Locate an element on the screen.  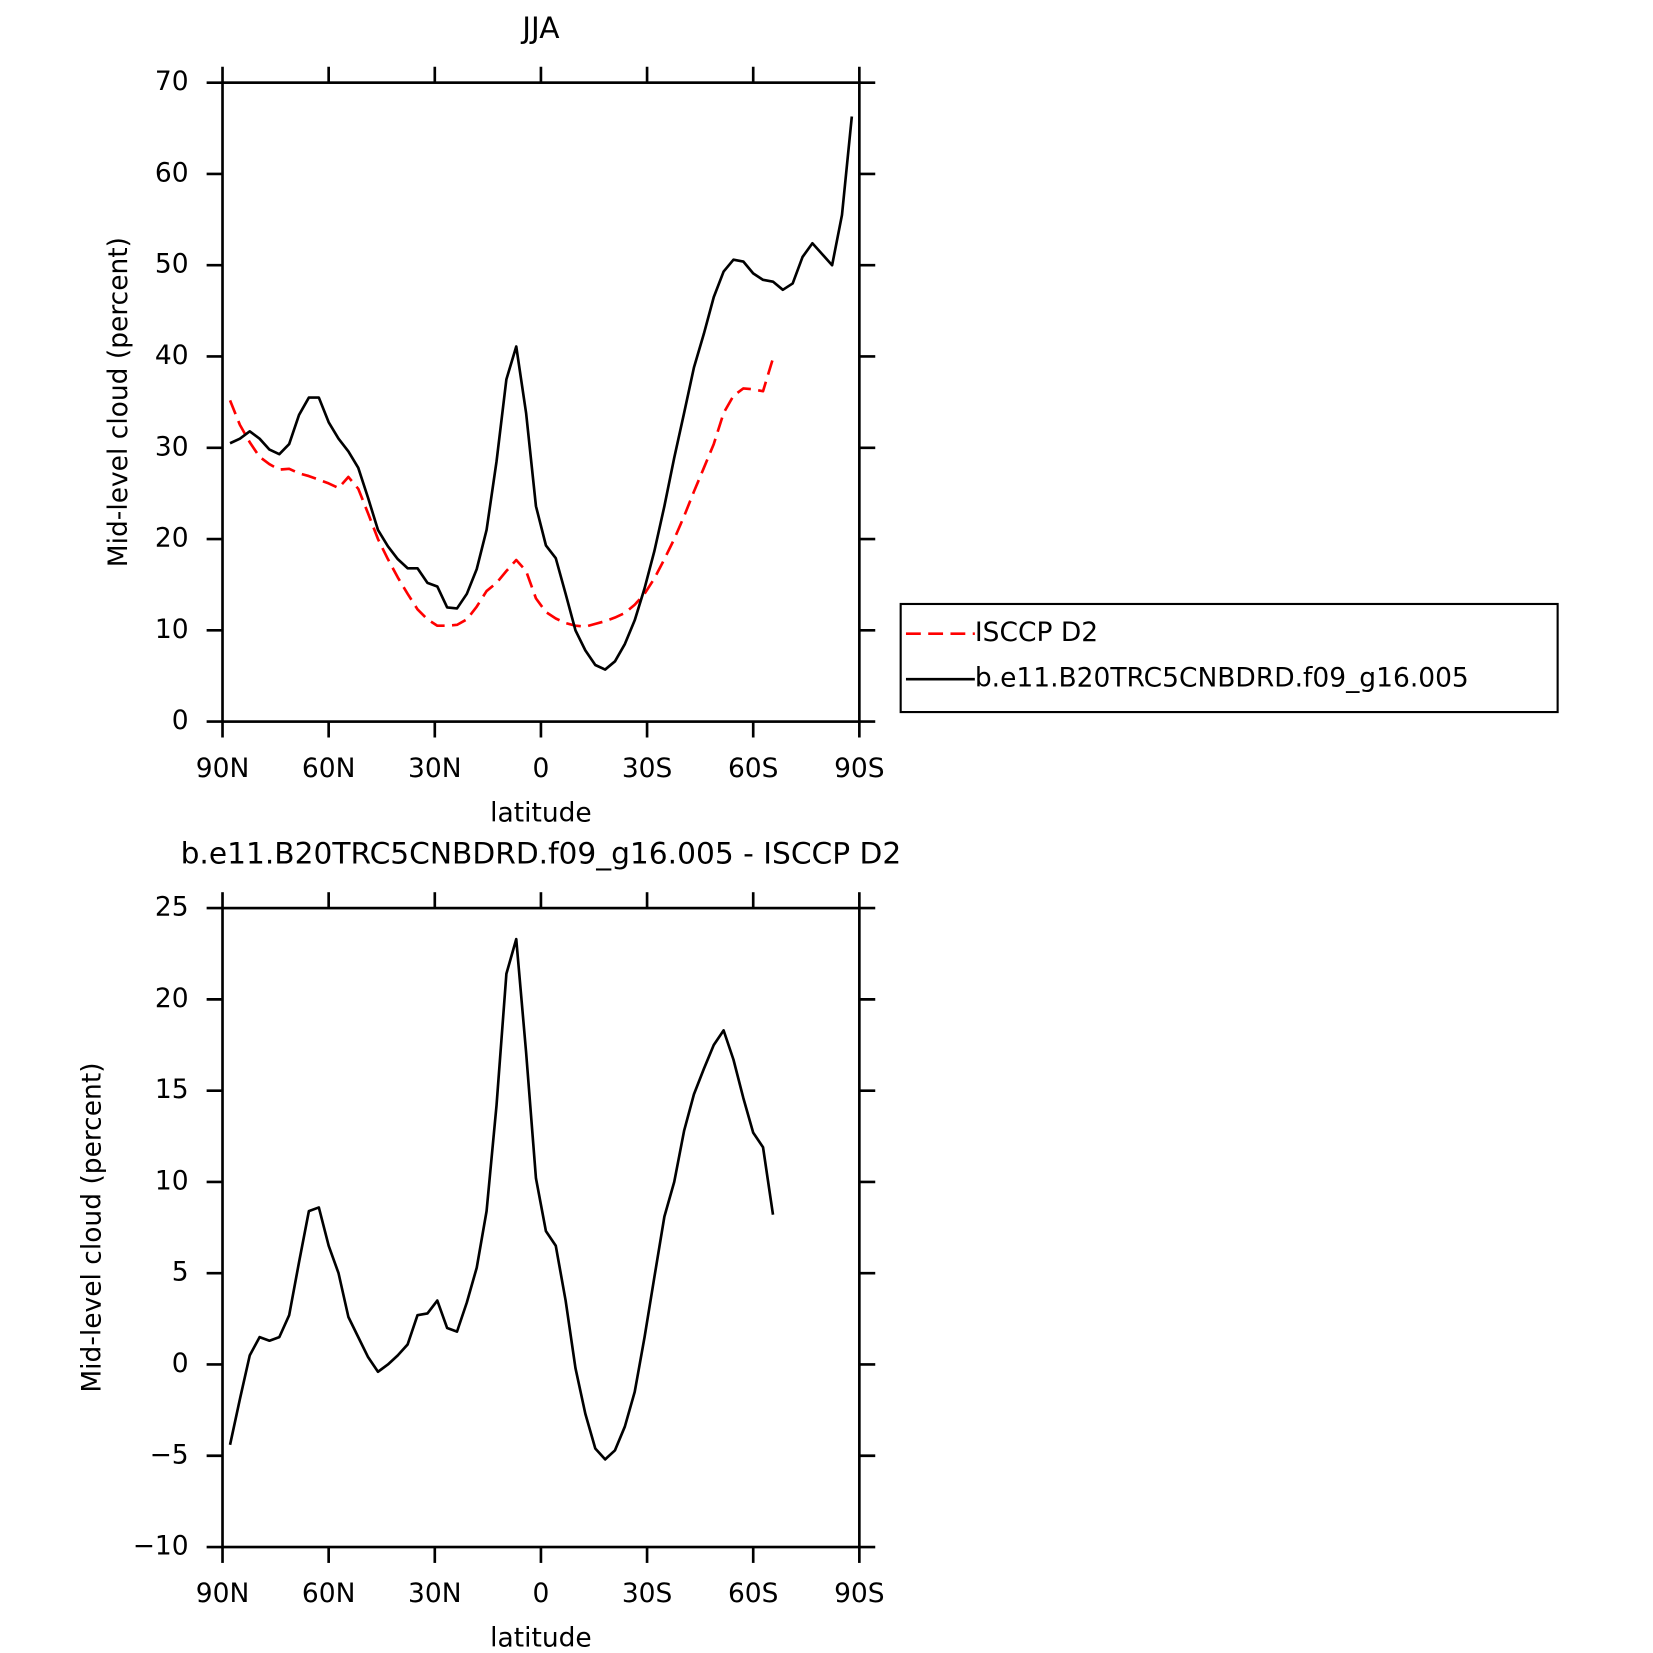
legend-label: ISCCP D2 is located at coordinates (1036, 632).